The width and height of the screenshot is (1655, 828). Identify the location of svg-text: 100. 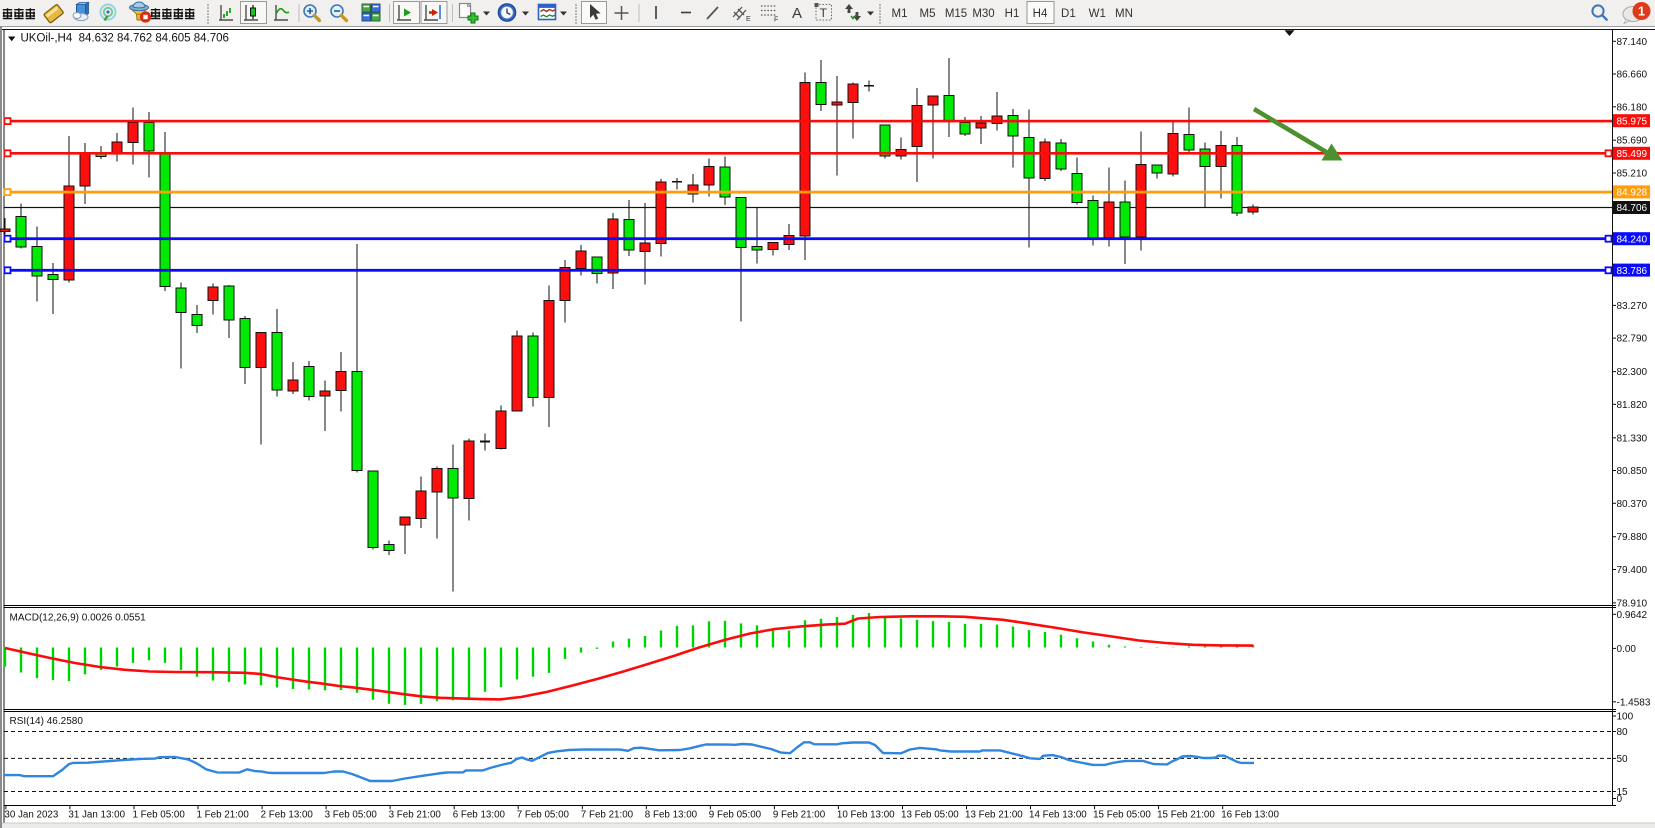
(1625, 717).